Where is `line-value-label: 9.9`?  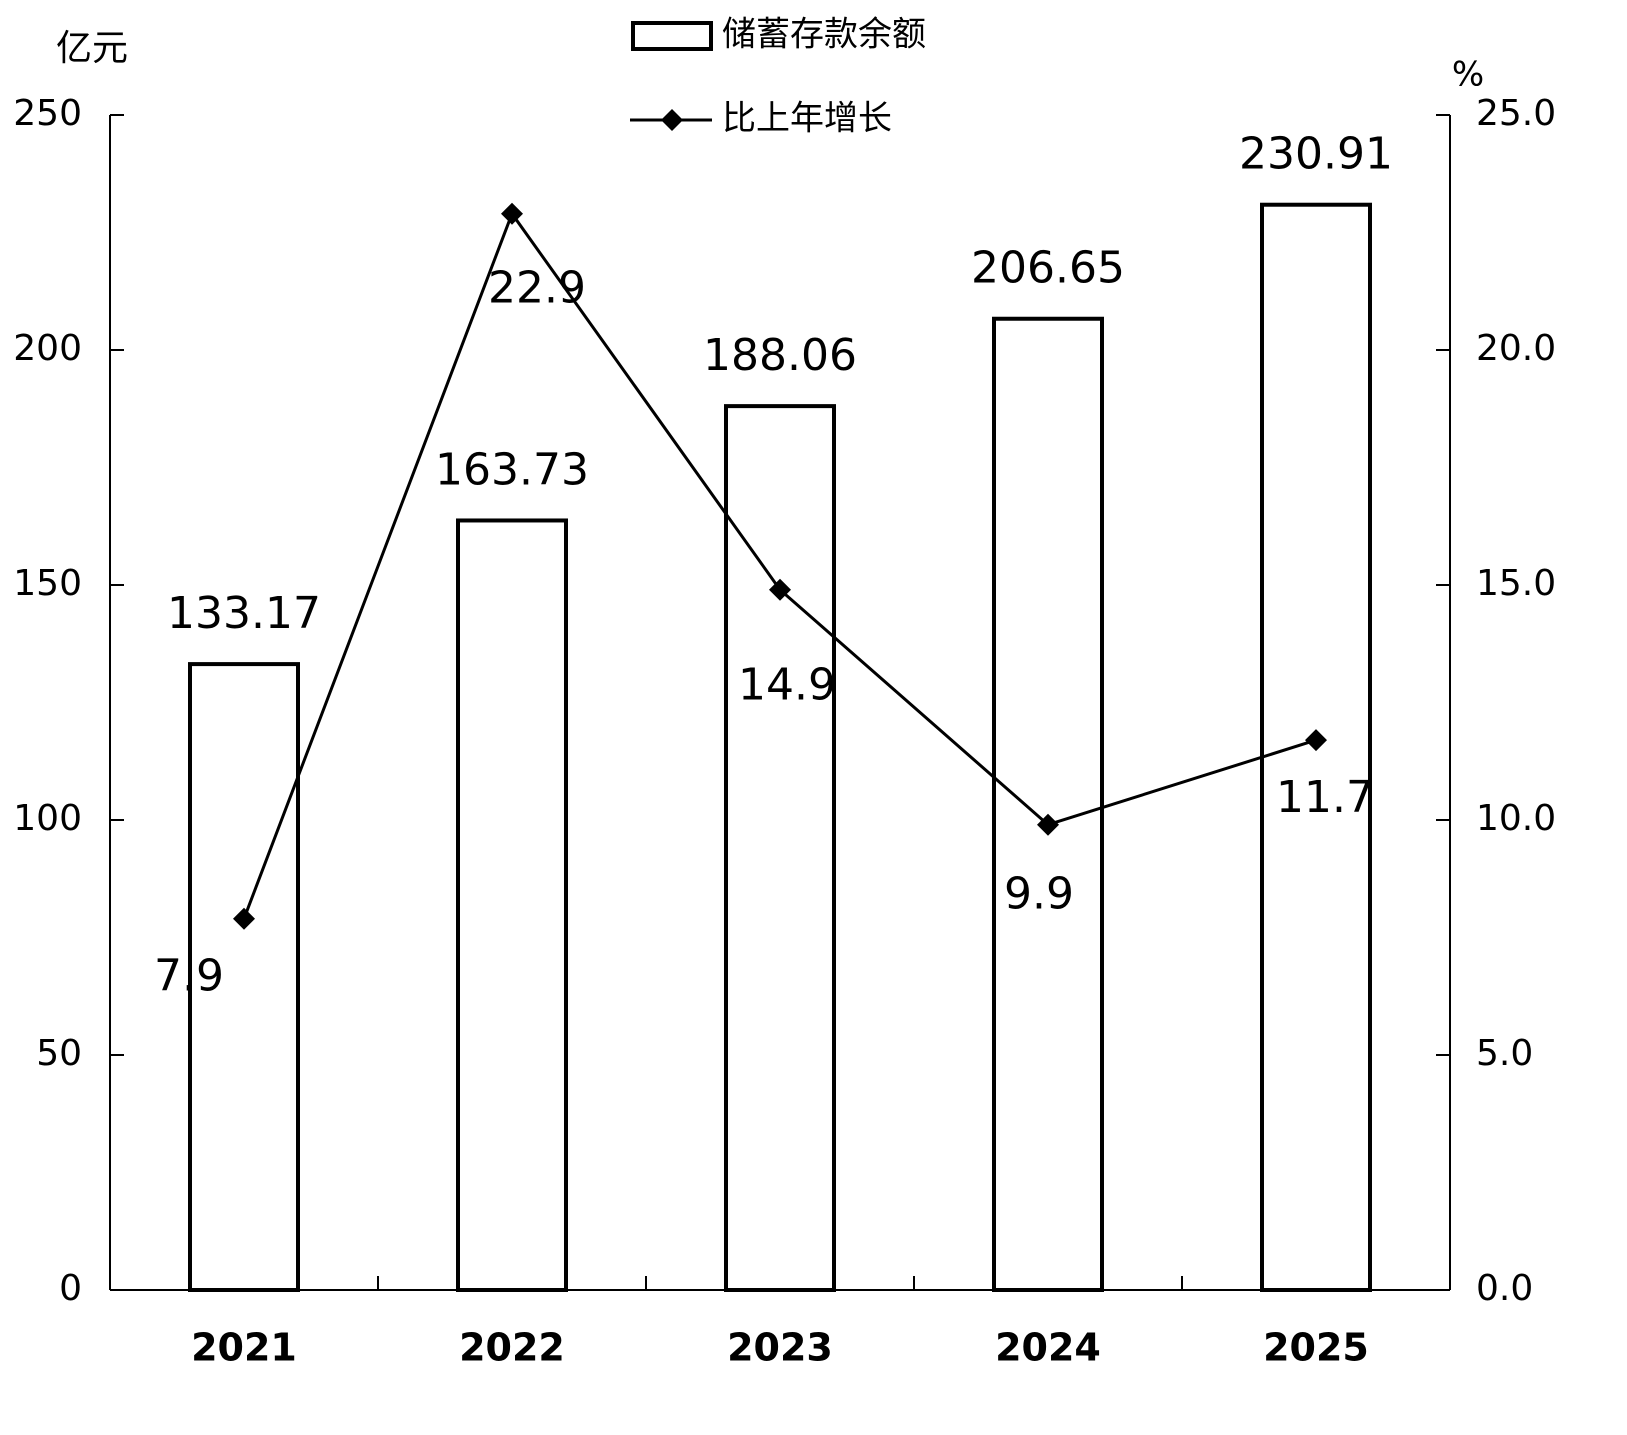 line-value-label: 9.9 is located at coordinates (1039, 894).